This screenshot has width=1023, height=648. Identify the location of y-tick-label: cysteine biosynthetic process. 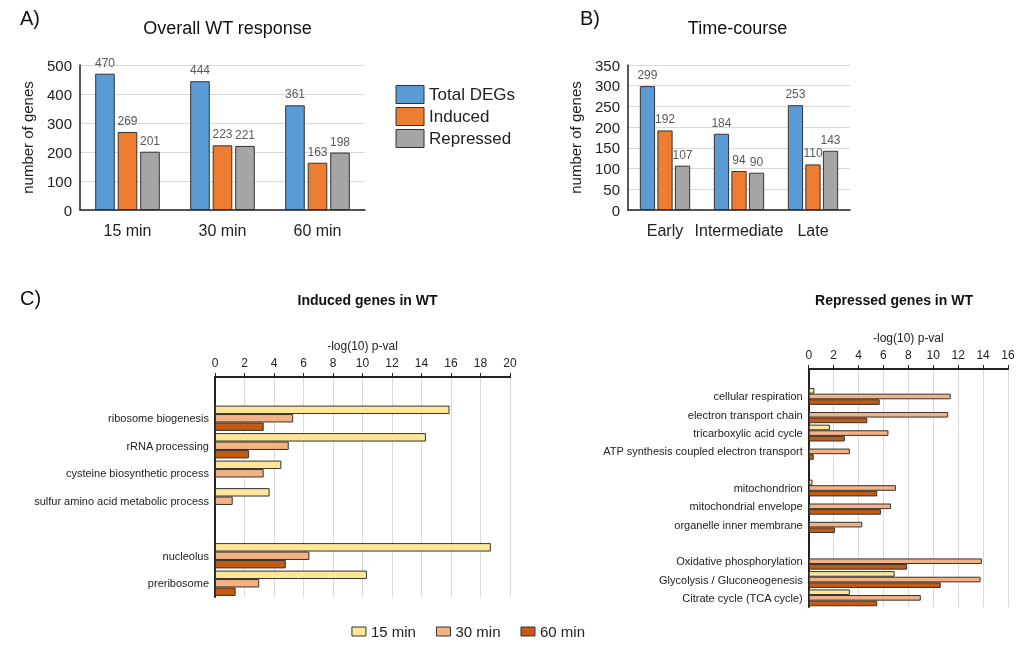
(137, 473).